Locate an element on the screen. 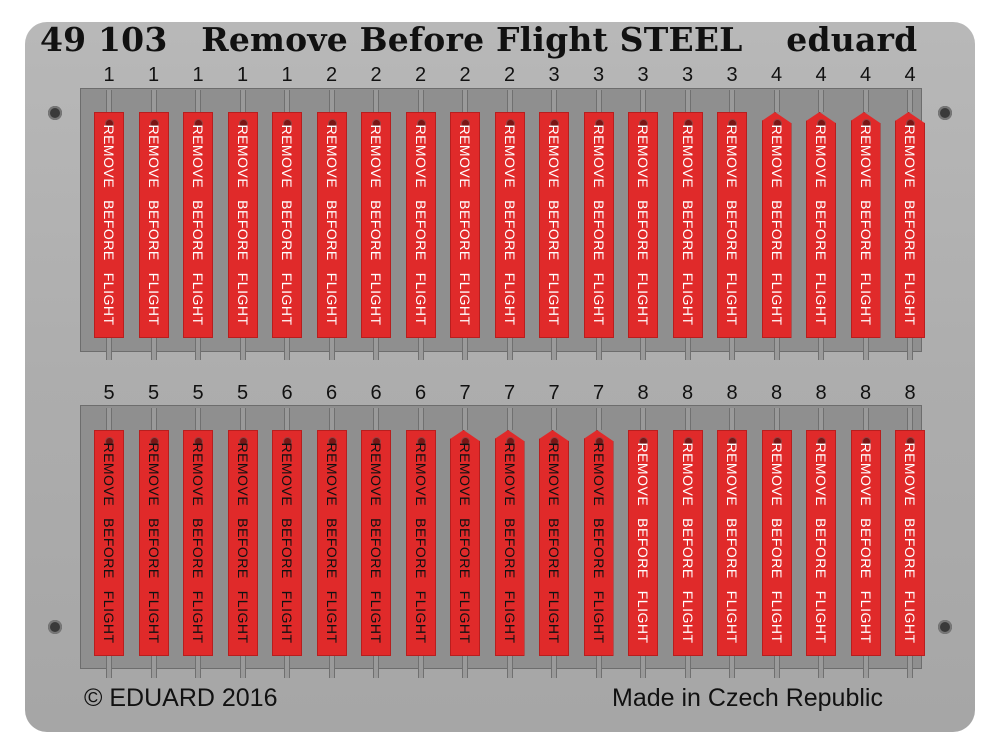 This screenshot has height=750, width=1000. part-number: 7 is located at coordinates (554, 393).